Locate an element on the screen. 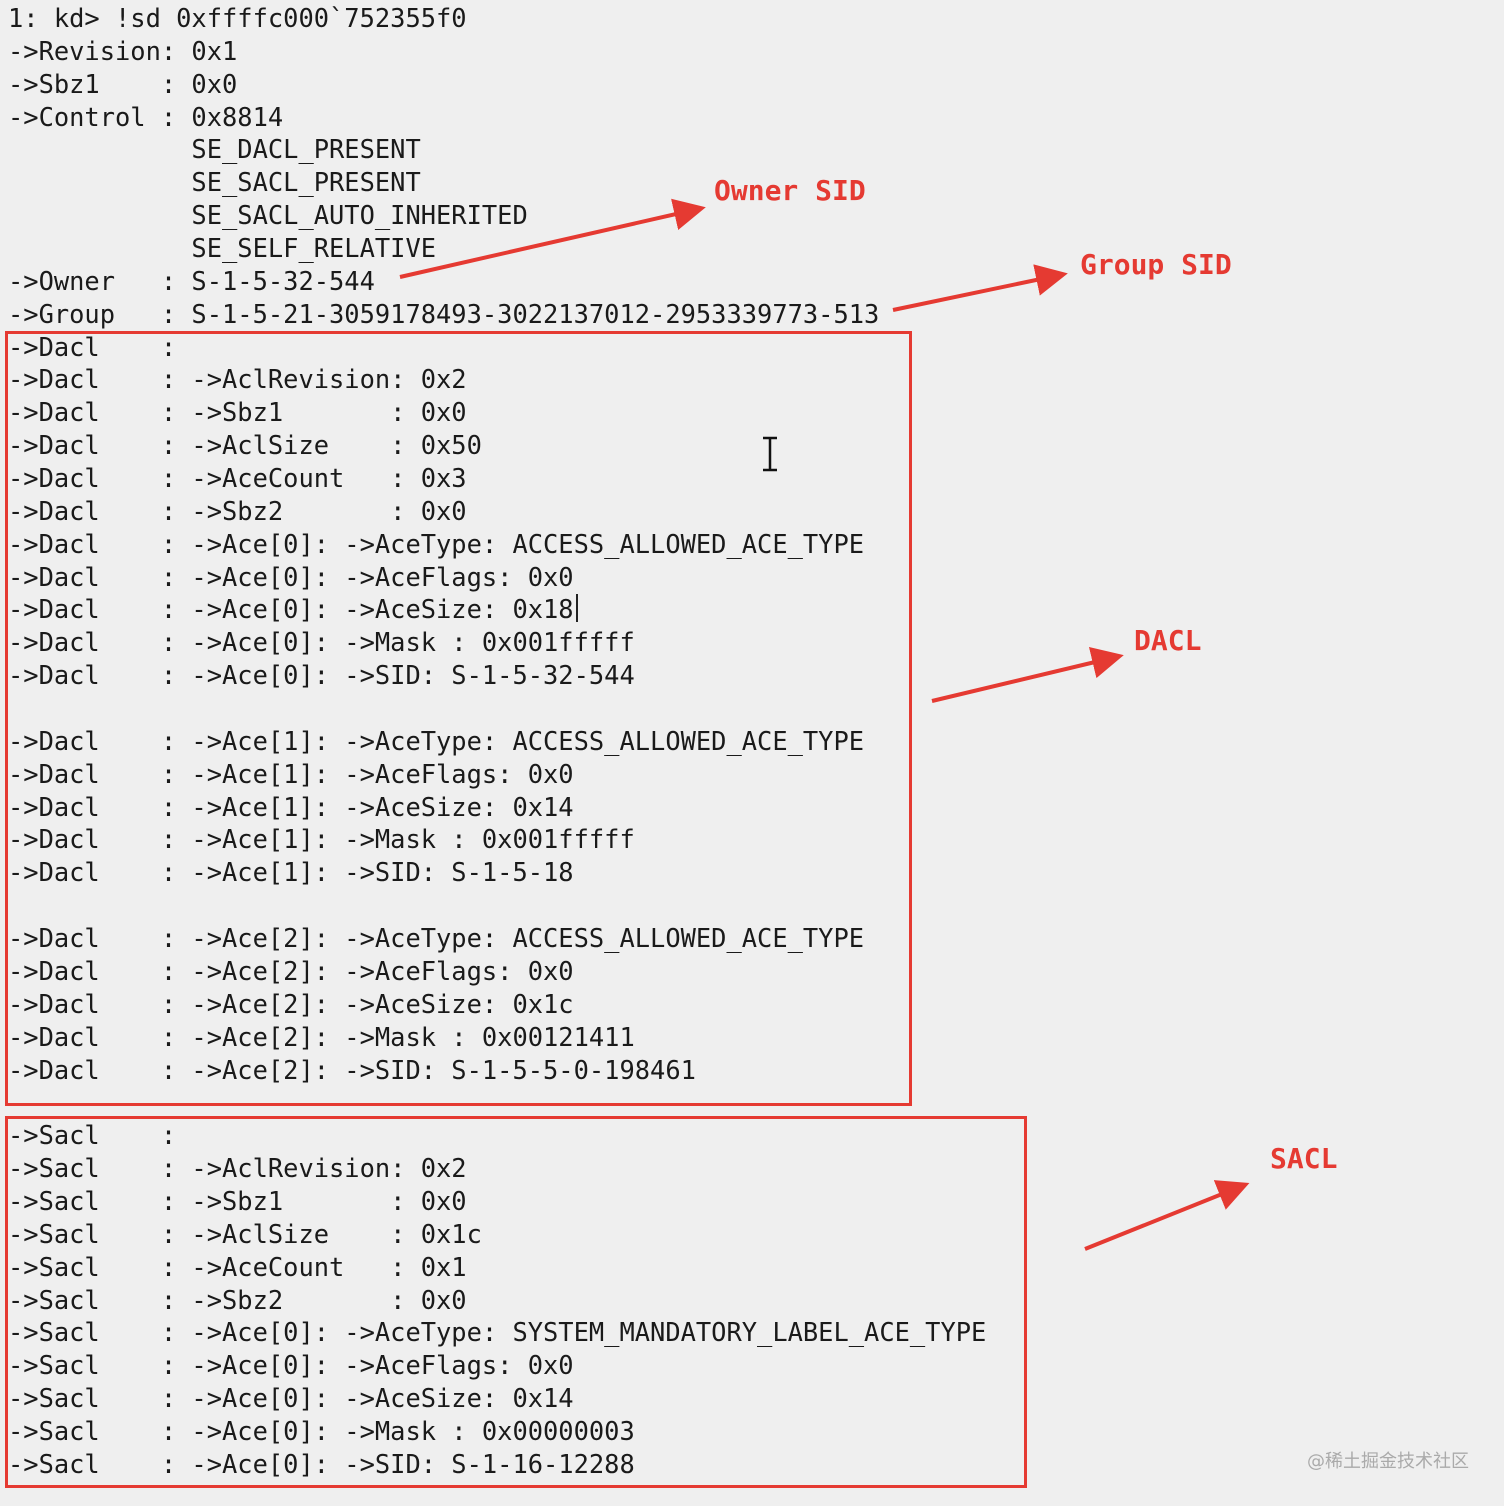  console-line: ->Dacl : ->Sbz2 : 0x0 is located at coordinates (237, 510).